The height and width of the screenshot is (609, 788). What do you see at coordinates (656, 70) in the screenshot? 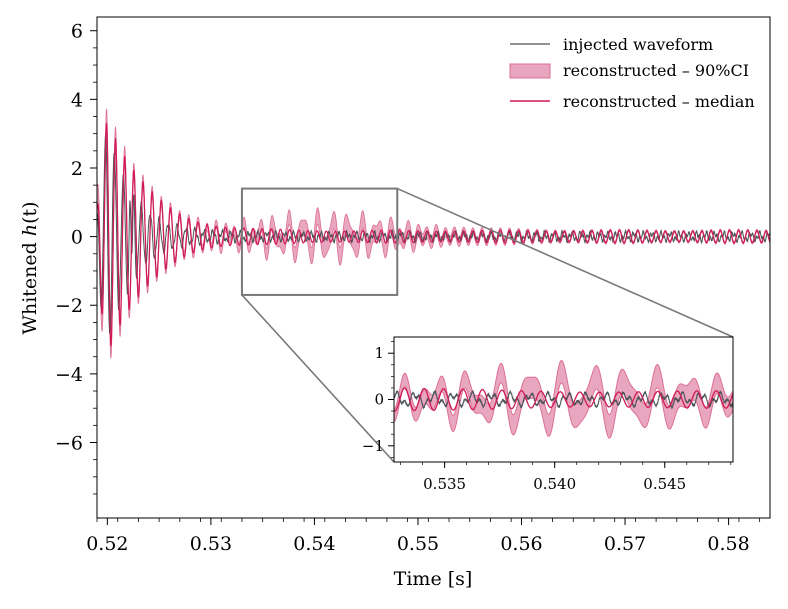
I see `legend-label-ci: reconstructed – 90%CI` at bounding box center [656, 70].